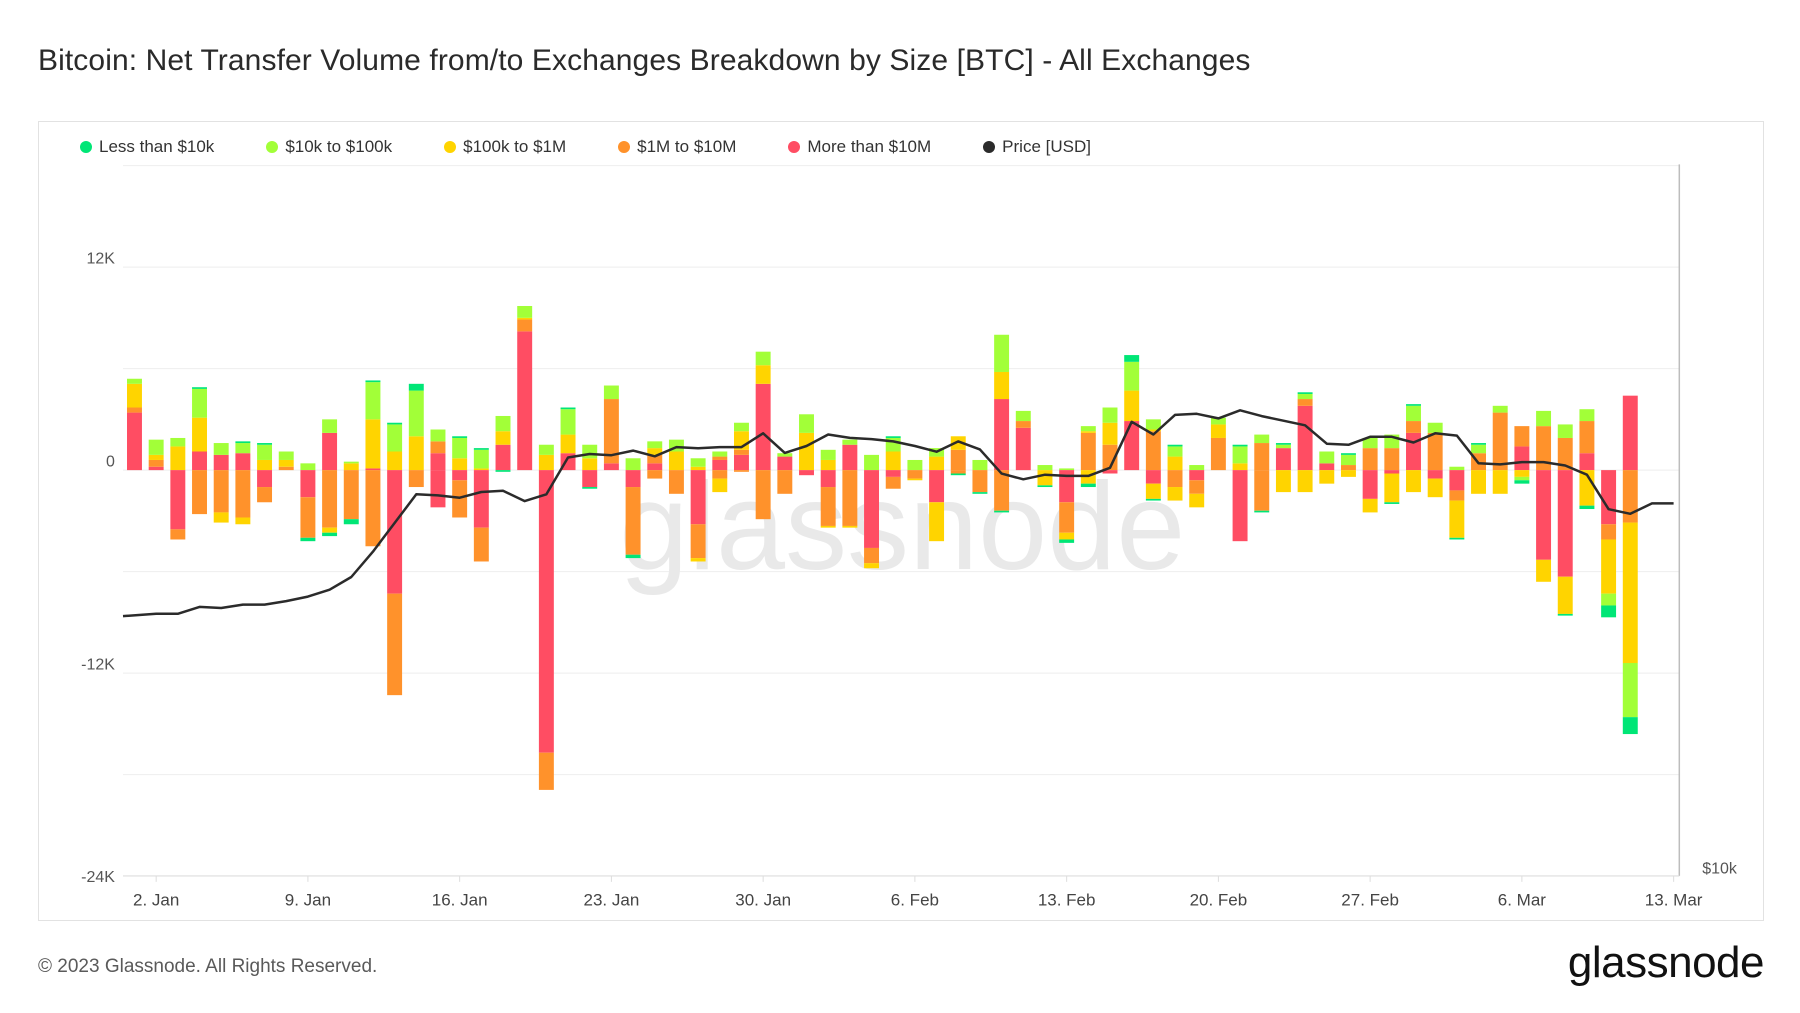  What do you see at coordinates (859, 147) in the screenshot?
I see `legend-item-more-than-10m: More than $10M` at bounding box center [859, 147].